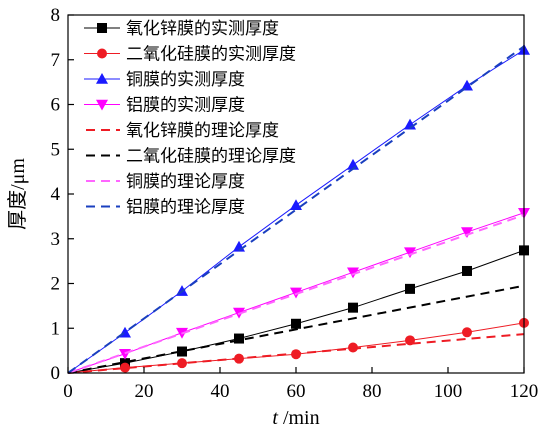 Image resolution: width=551 pixels, height=434 pixels. I want to click on legend-item: 铜膜的实测厚度, so click(164, 80).